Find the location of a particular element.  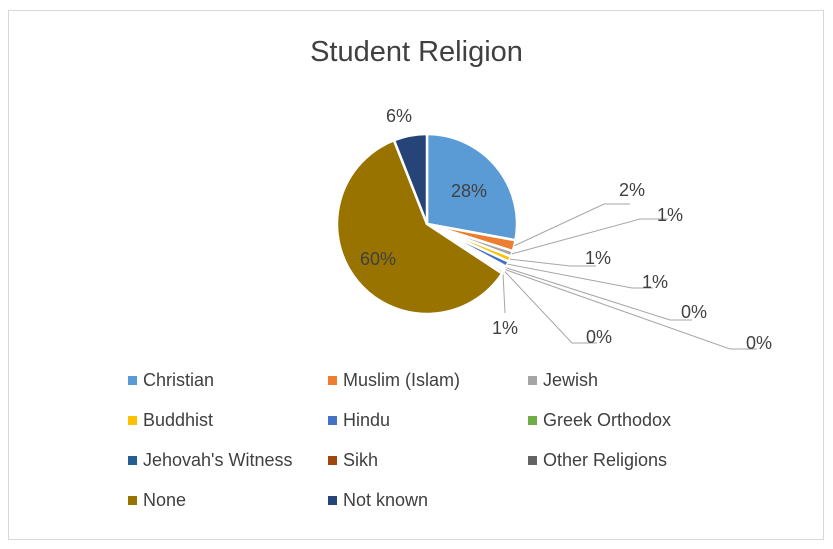

leader-line-jewish is located at coordinates (589, 236).